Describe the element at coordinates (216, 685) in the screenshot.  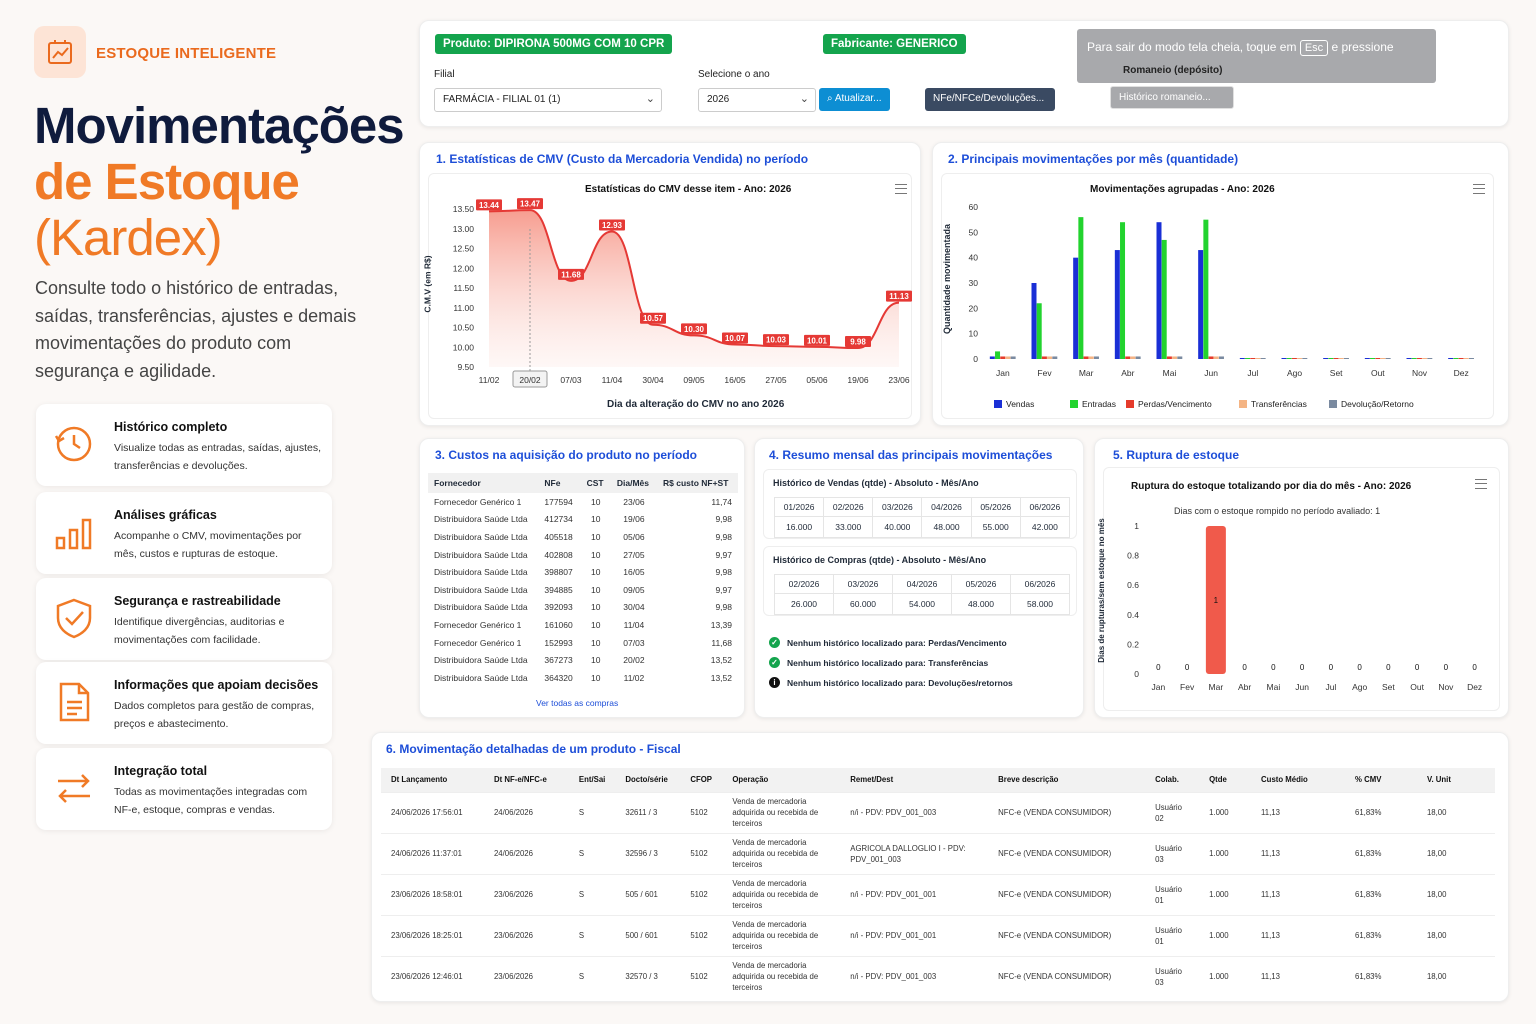
I see `feature-title: Informações que apoiam decisões` at that location.